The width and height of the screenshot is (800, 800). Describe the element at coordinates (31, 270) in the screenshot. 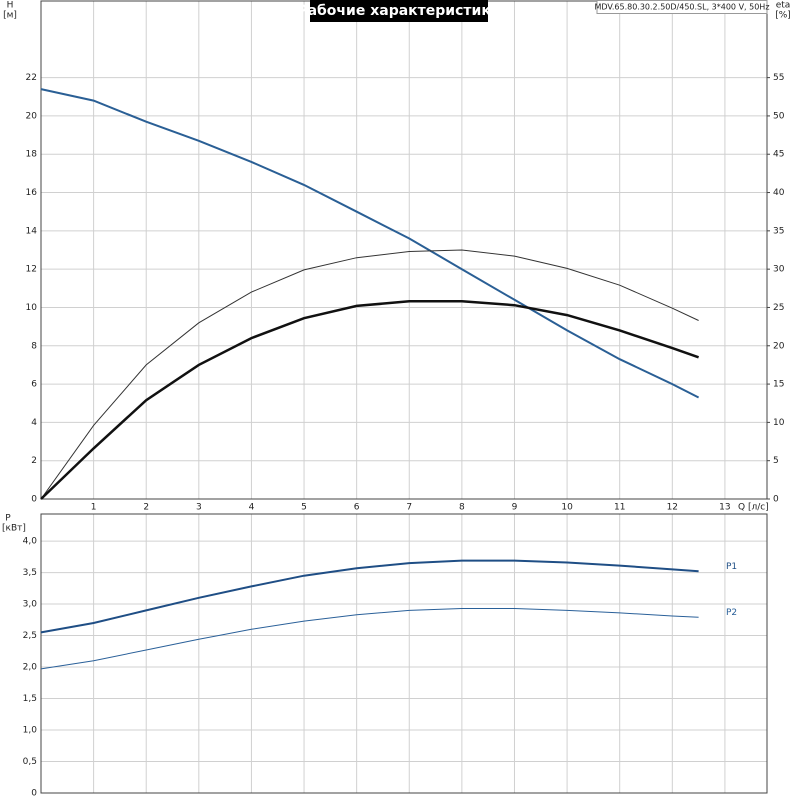

I see `y-tick-label: 12` at that location.